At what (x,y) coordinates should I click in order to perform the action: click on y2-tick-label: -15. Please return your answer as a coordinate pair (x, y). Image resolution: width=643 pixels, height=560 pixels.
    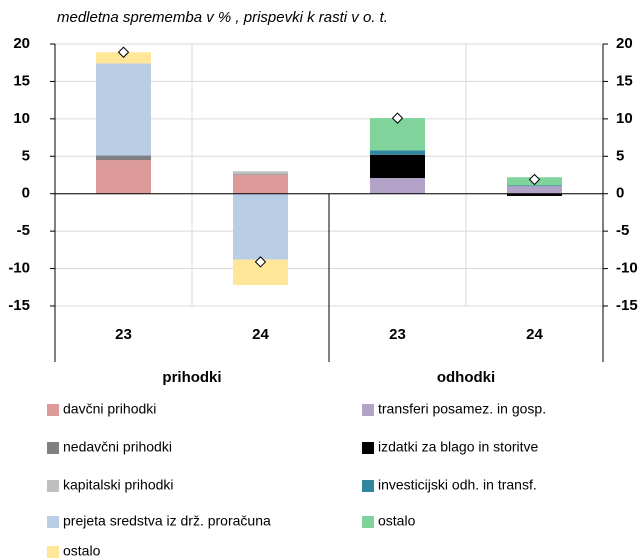
    Looking at the image, I should click on (627, 305).